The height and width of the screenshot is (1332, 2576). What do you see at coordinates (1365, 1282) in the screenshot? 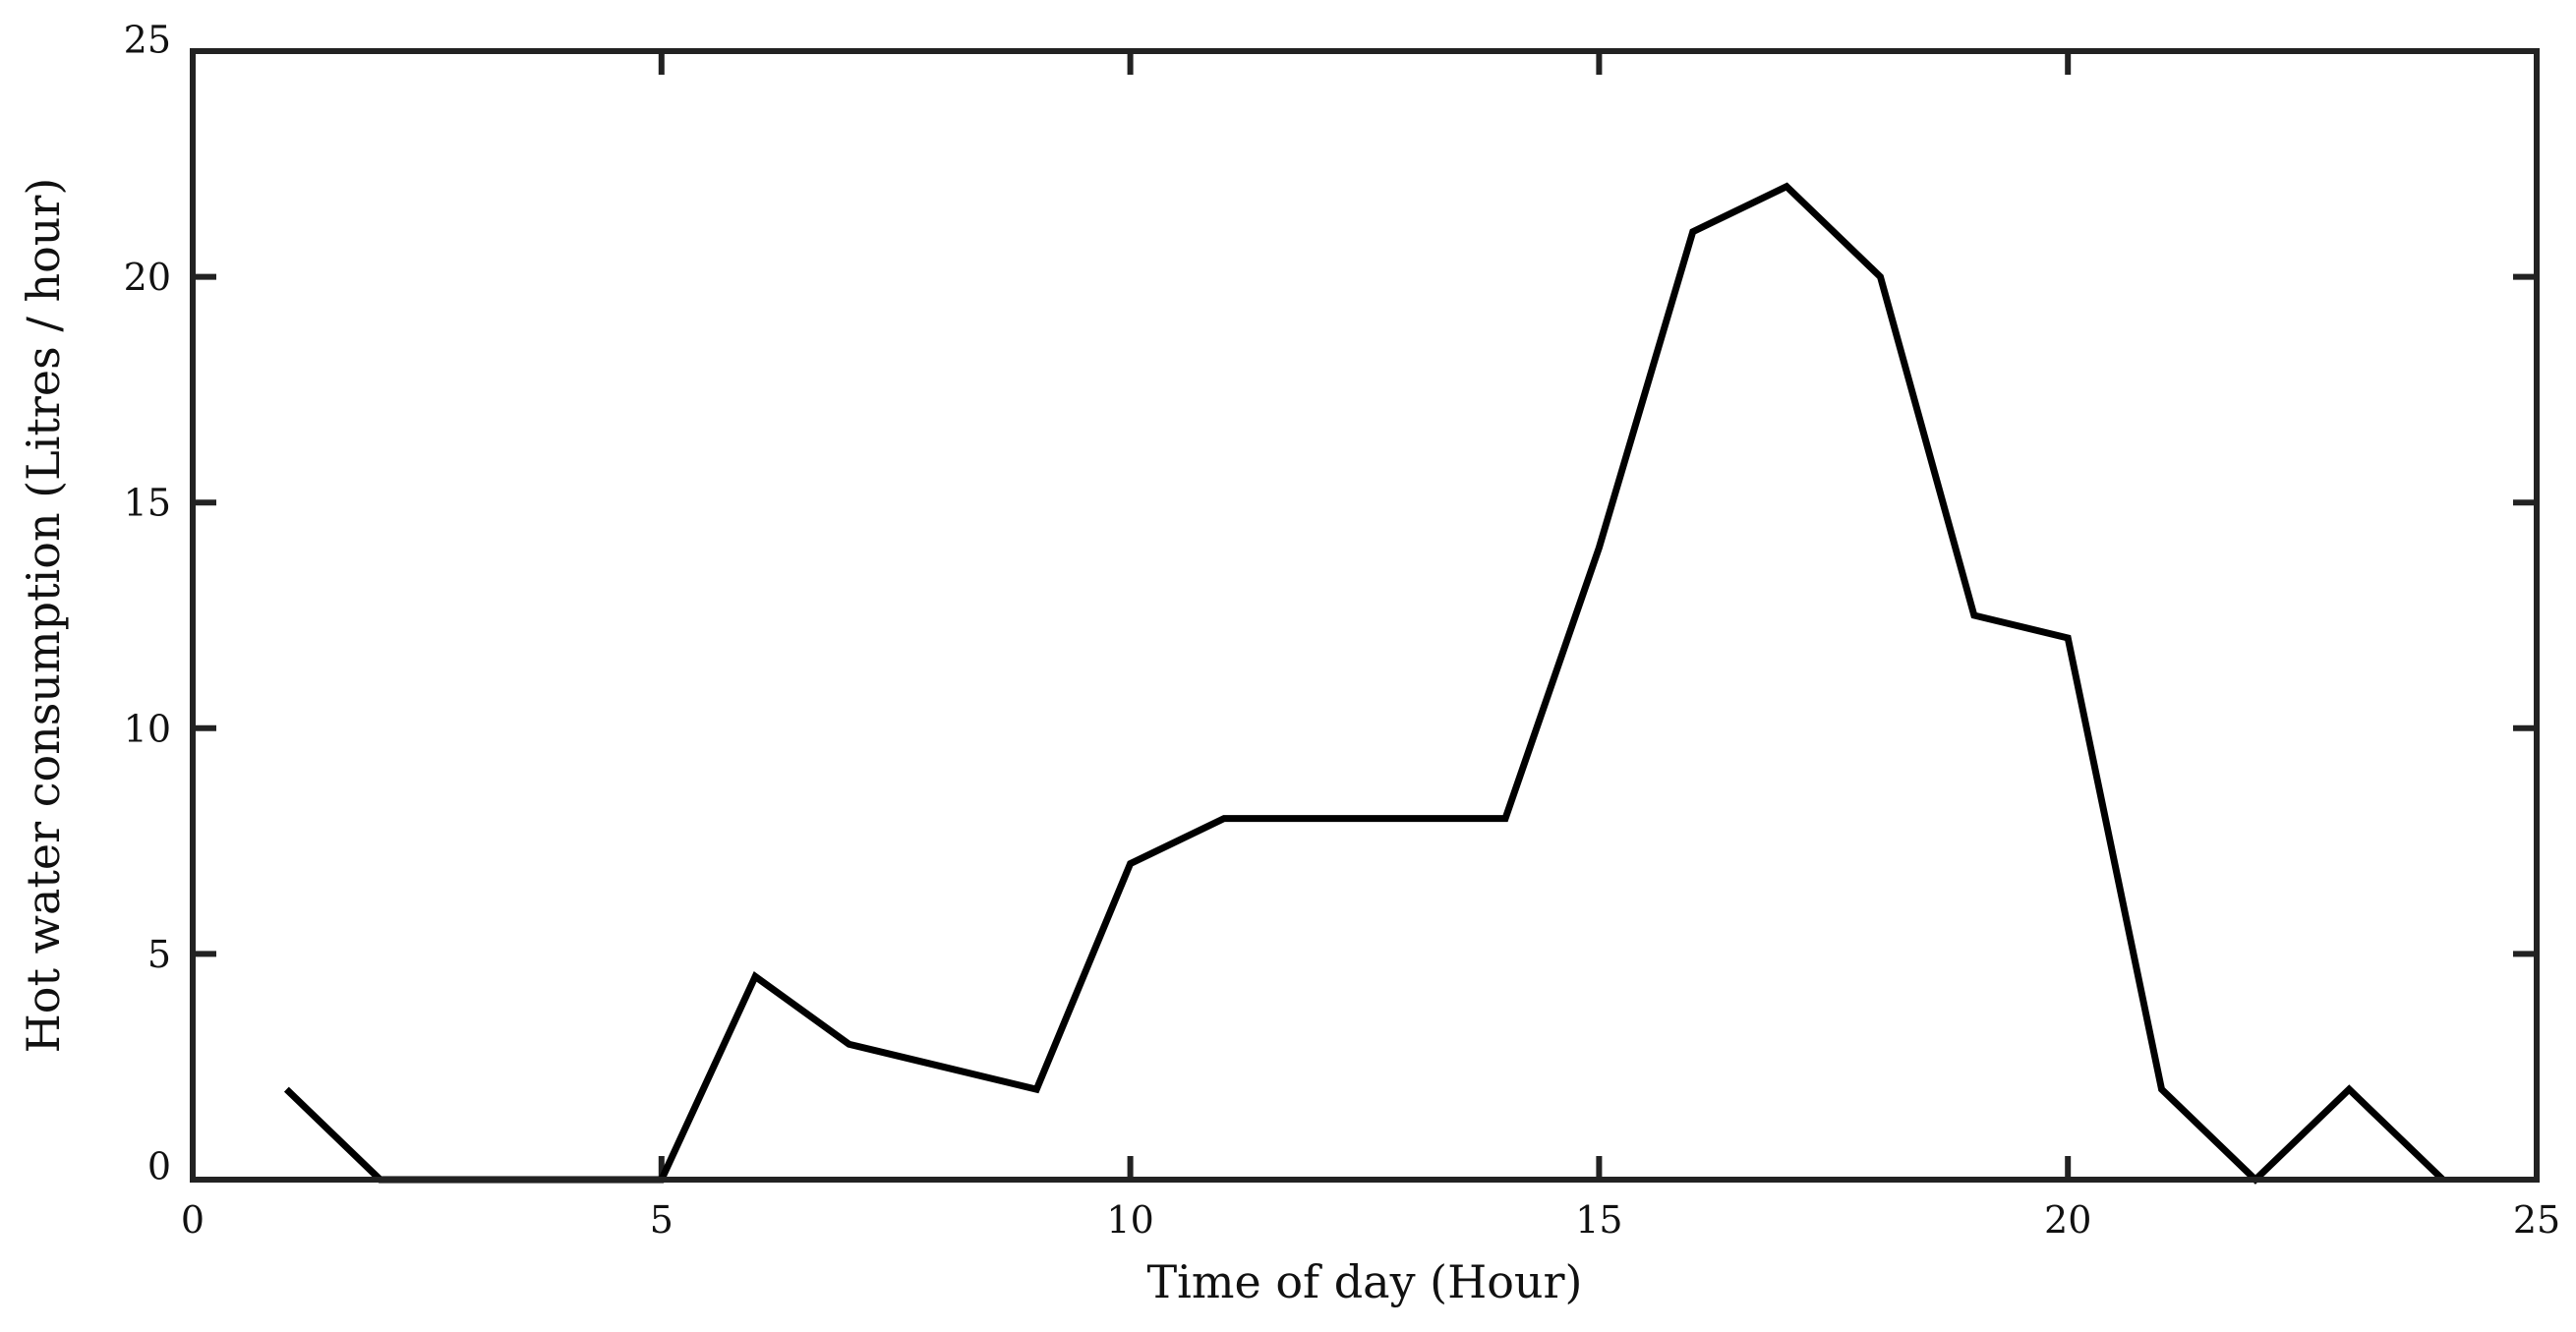
I see `x-axis-label: Time of day (Hour)` at bounding box center [1365, 1282].